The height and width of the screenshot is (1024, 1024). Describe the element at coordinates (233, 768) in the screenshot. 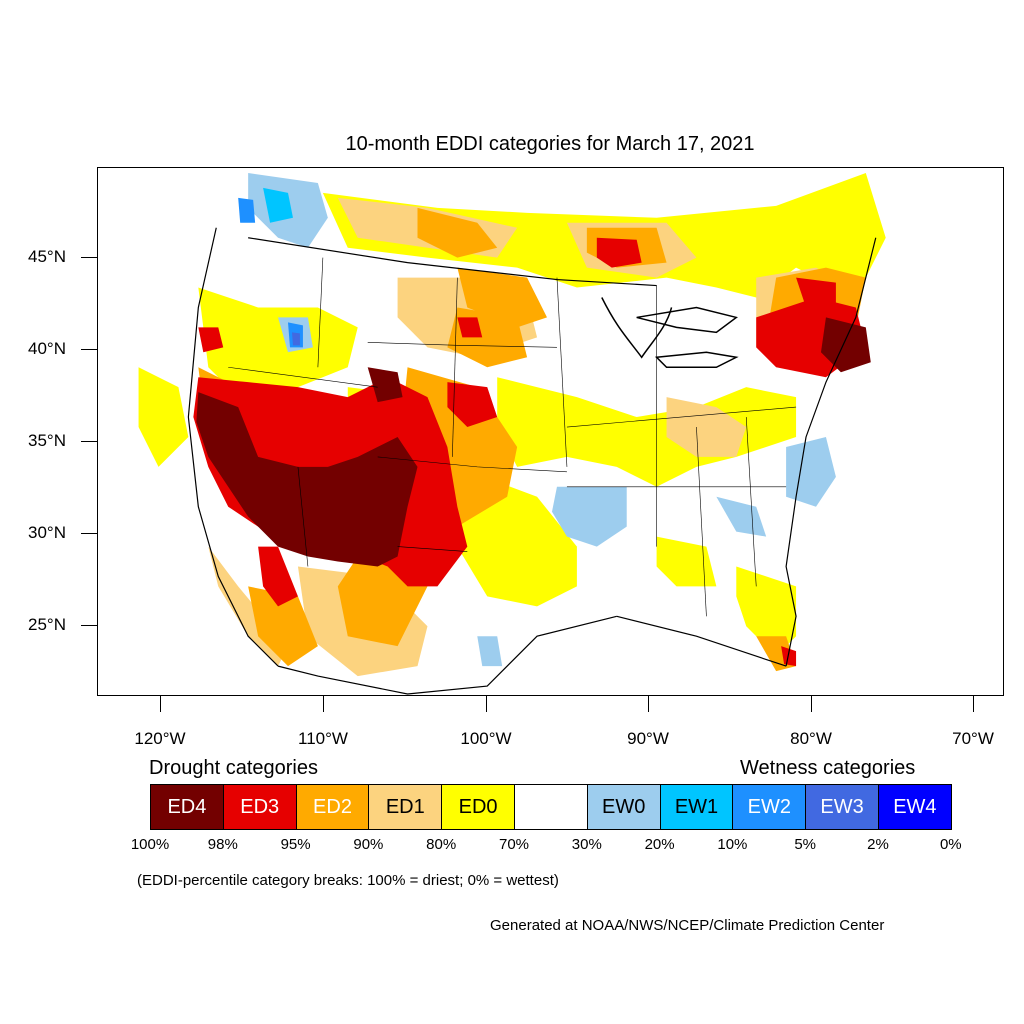

I see `drought-categories-title: Drought categories` at that location.